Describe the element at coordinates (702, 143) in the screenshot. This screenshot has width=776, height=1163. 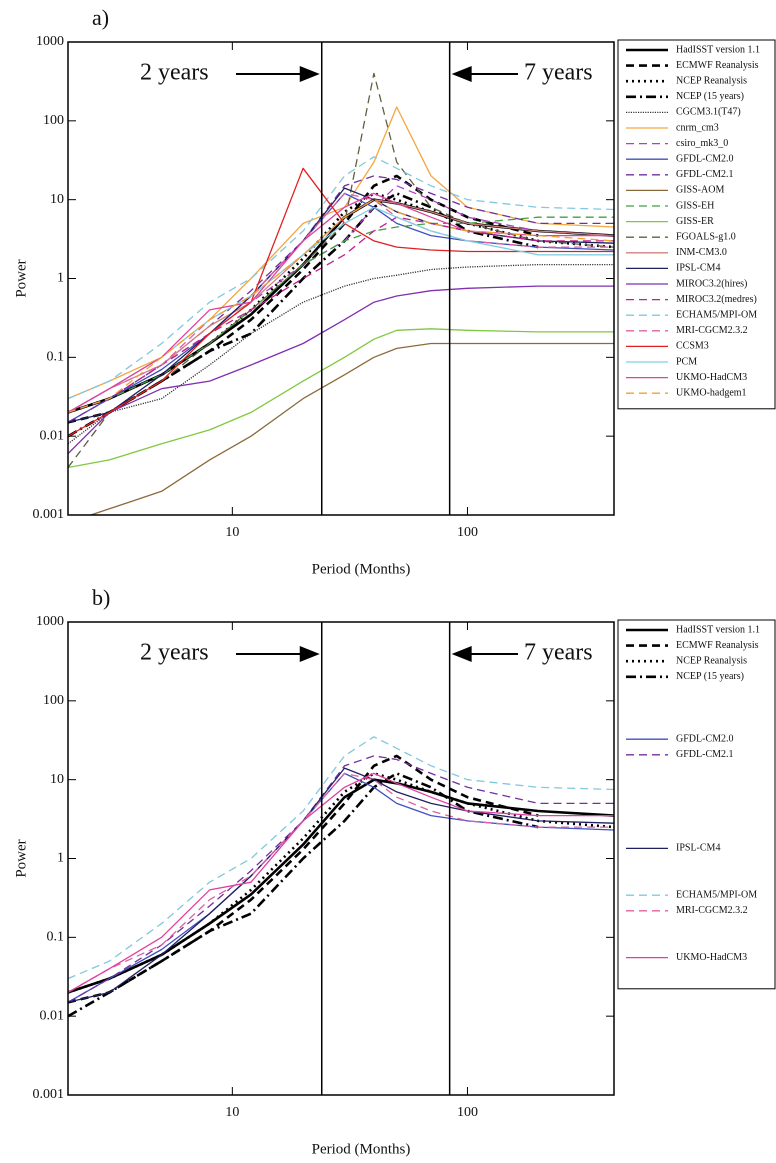
I see `legend-label: csiro_mk3_0` at that location.